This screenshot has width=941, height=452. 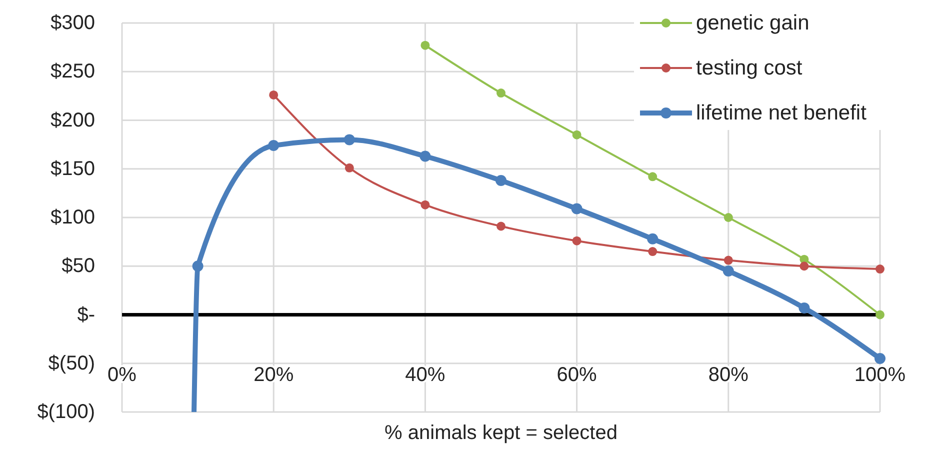 What do you see at coordinates (122, 375) in the screenshot?
I see `x-tick-label: 0%` at bounding box center [122, 375].